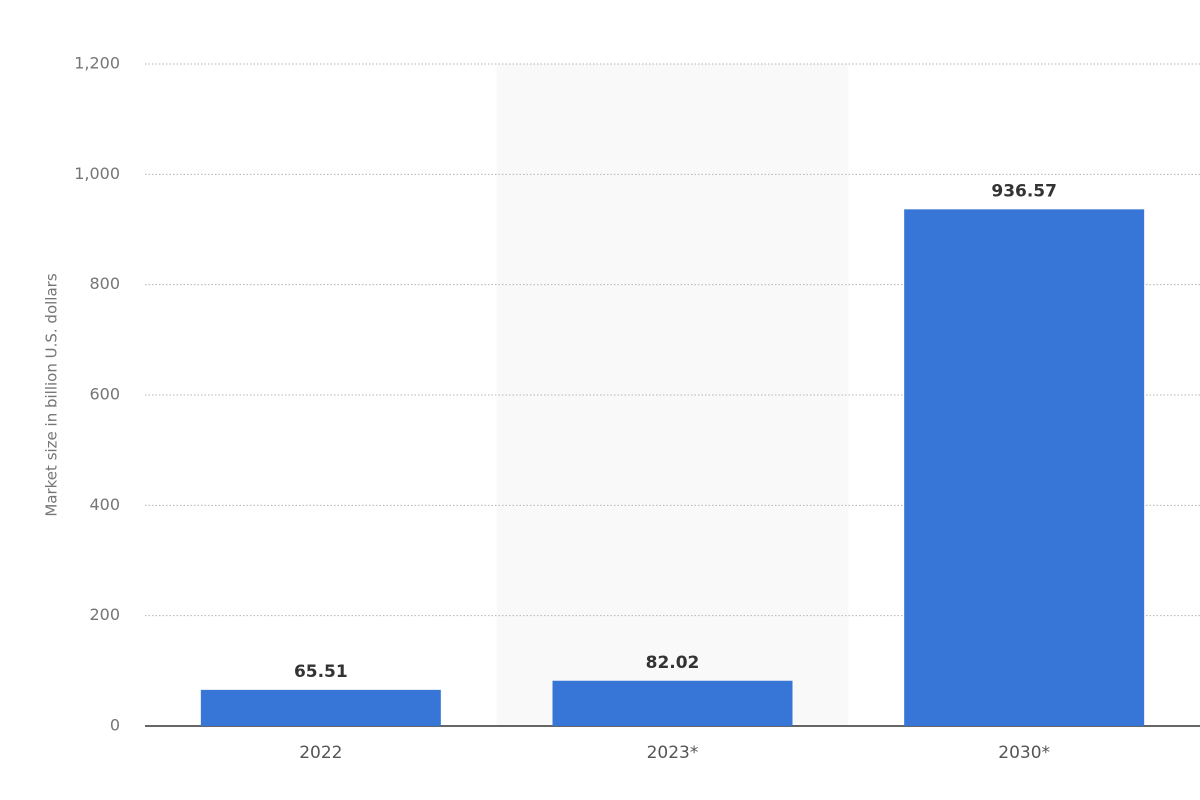 The image size is (1200, 800). Describe the element at coordinates (104, 504) in the screenshot. I see `y-tick-label: 400` at that location.